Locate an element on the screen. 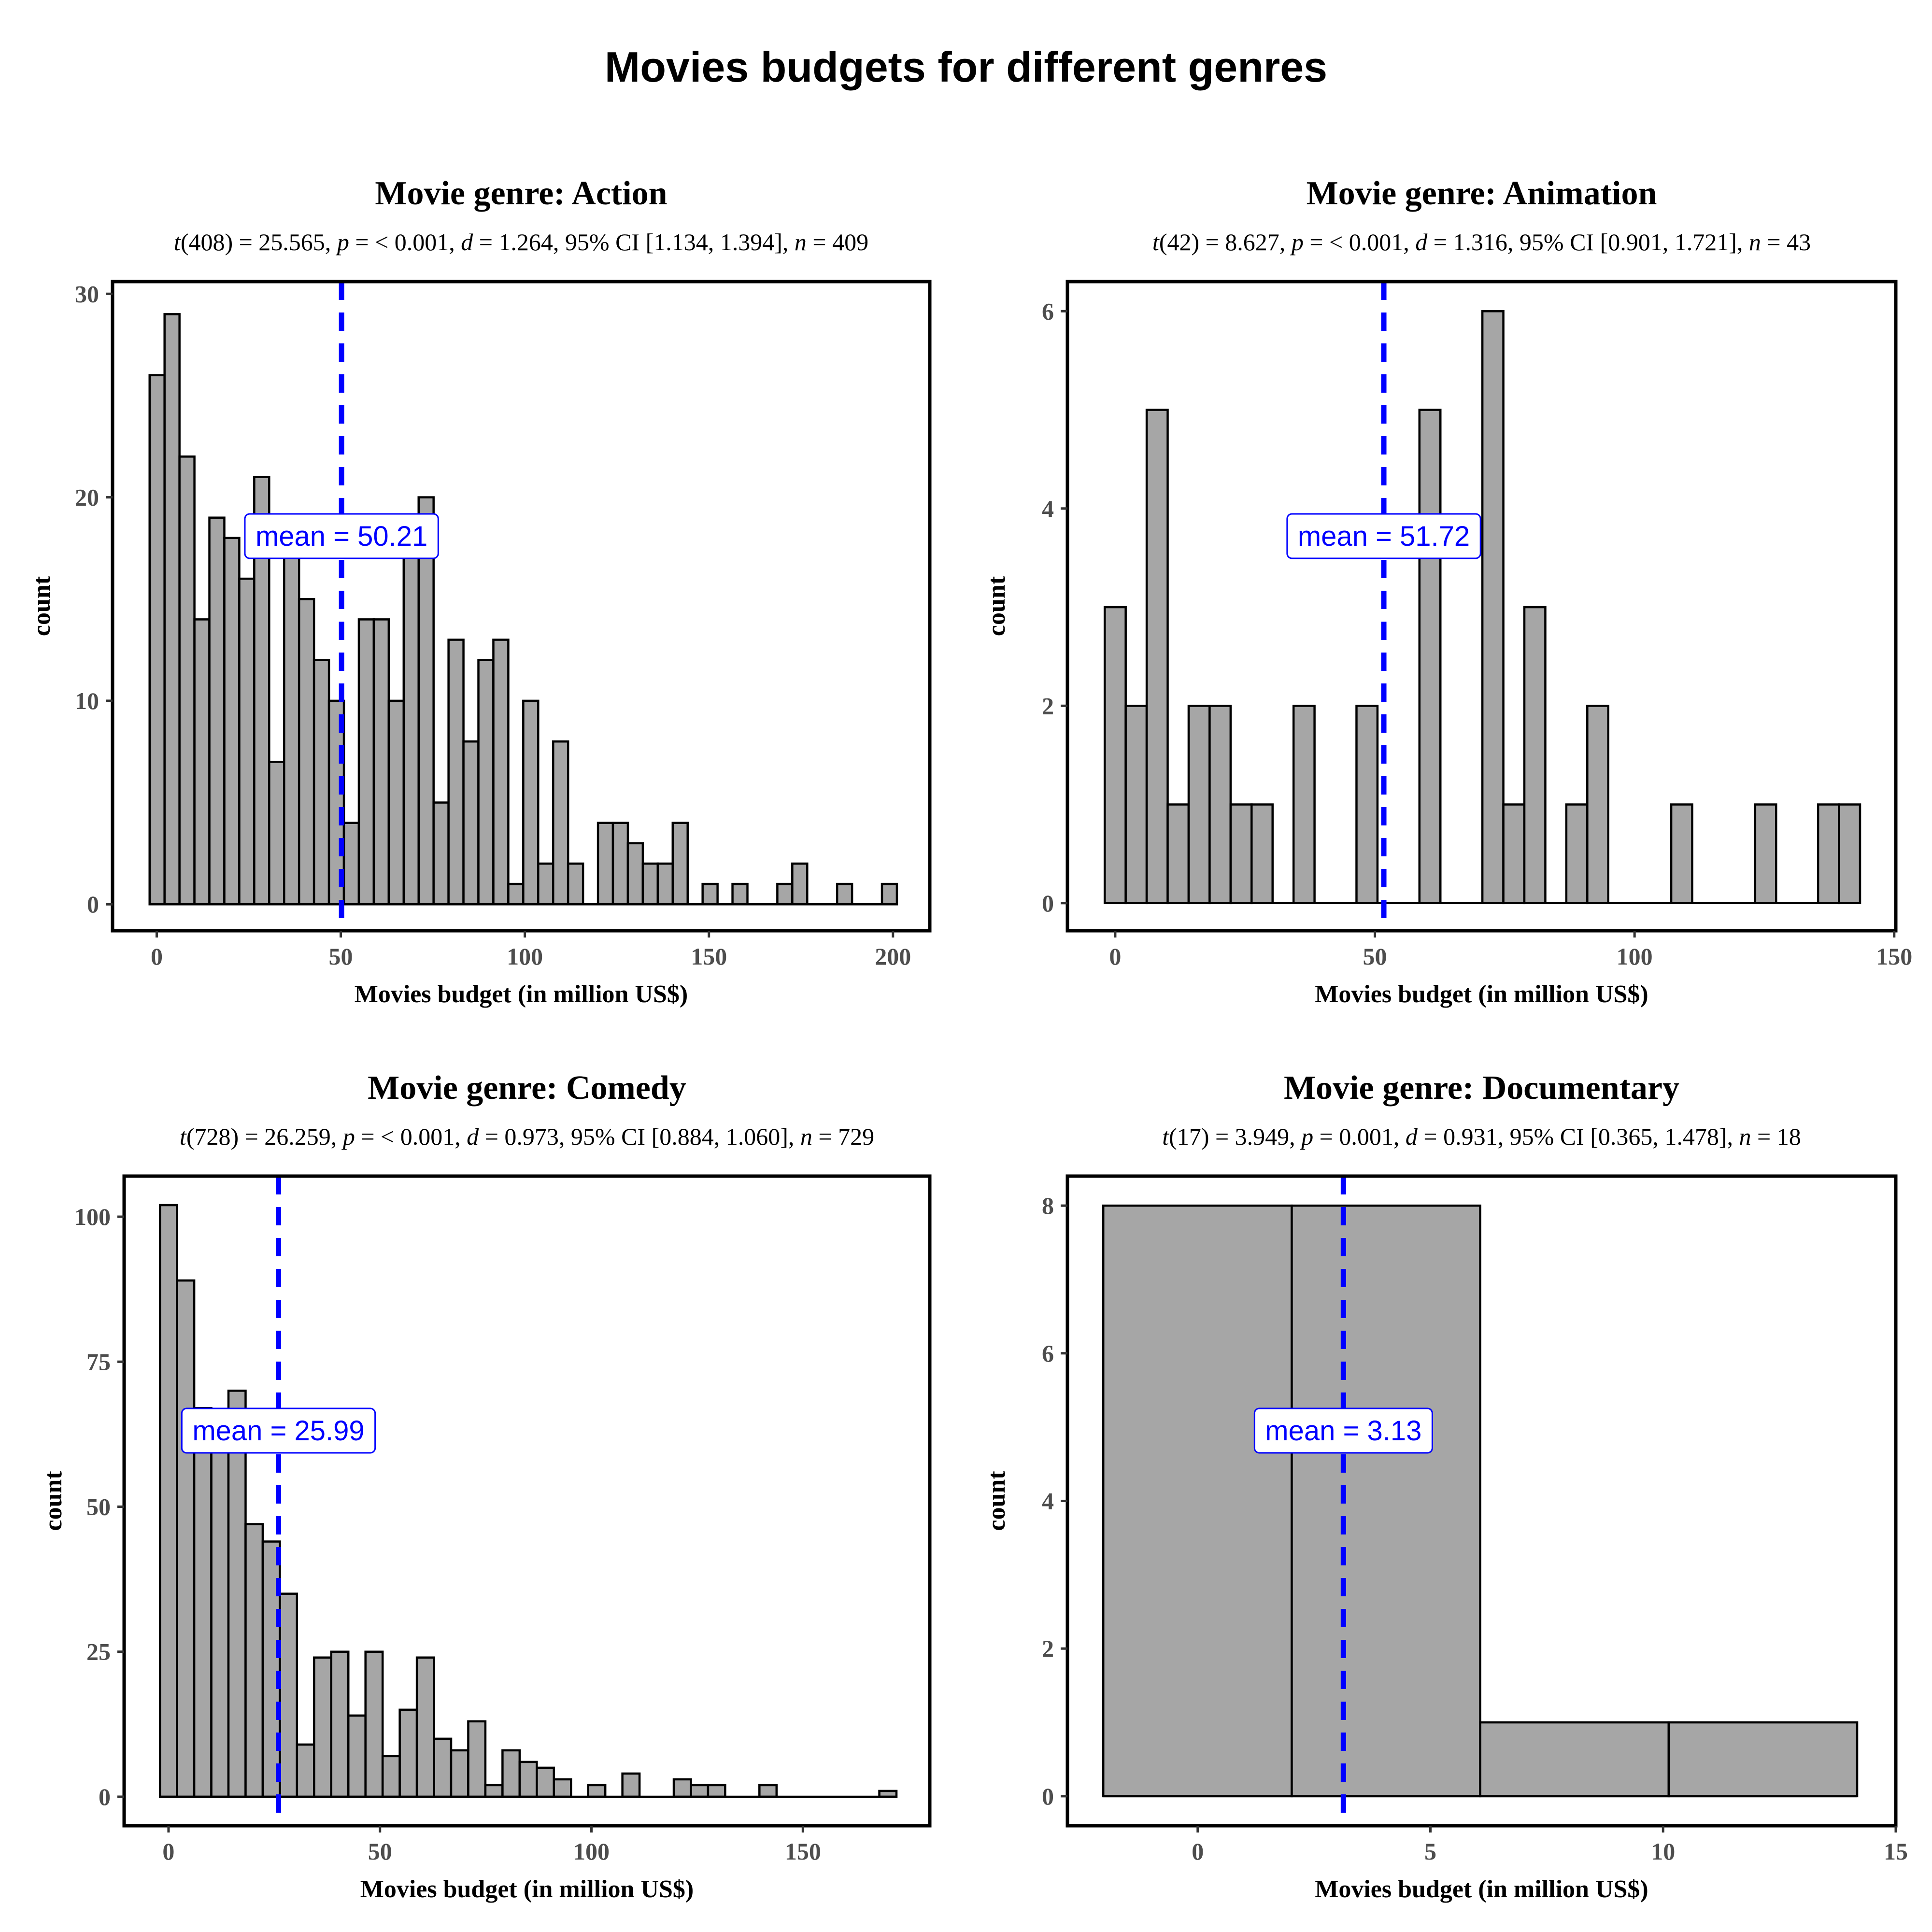 The width and height of the screenshot is (1932, 1932). mean-label-text: mean = 3.13 is located at coordinates (1343, 1431).